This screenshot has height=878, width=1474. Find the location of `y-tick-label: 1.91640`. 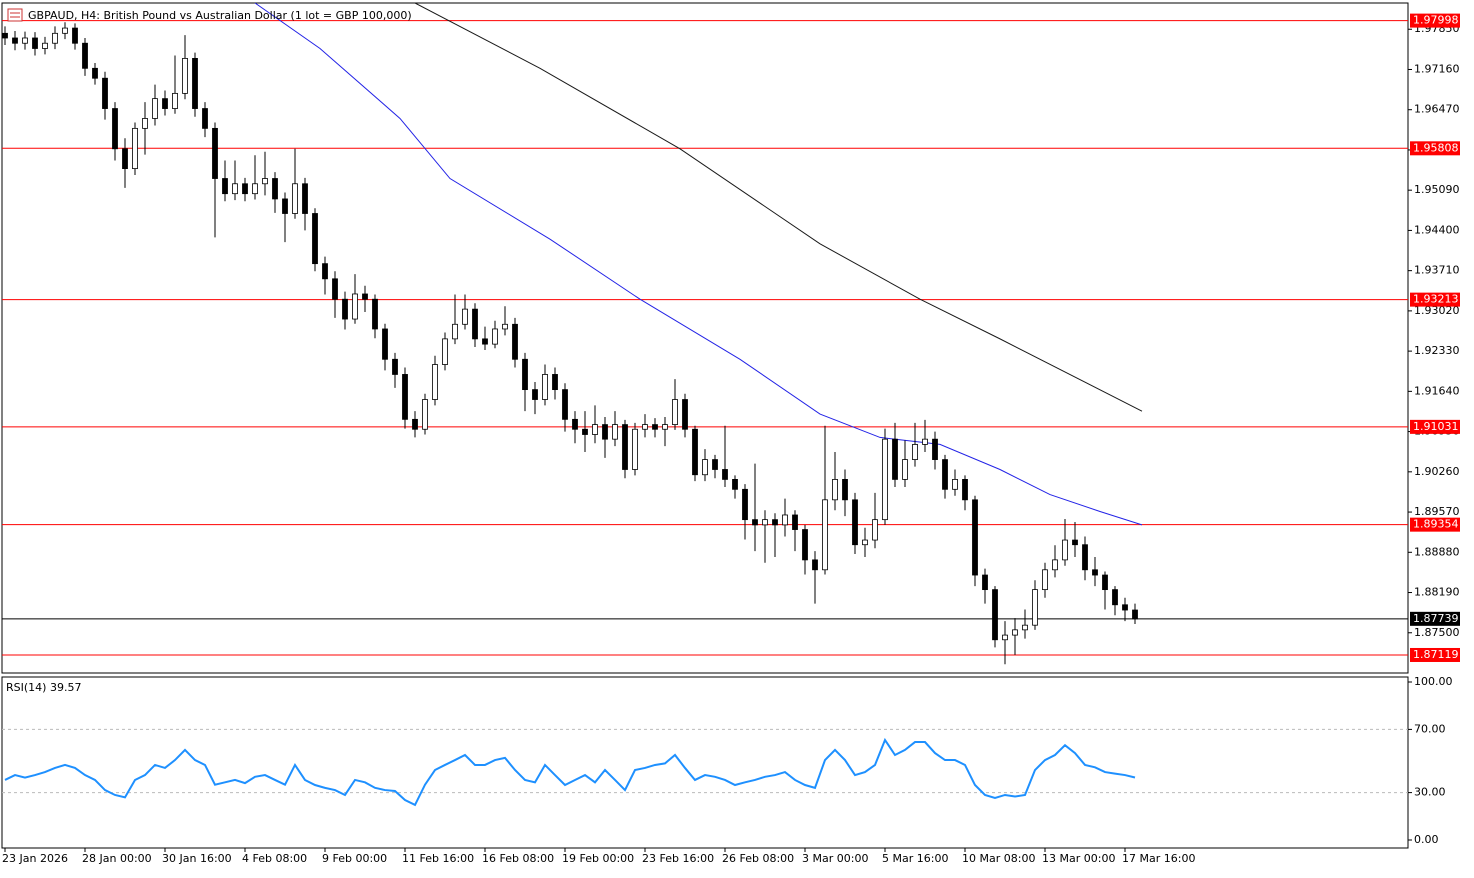

y-tick-label: 1.91640 is located at coordinates (1437, 390).